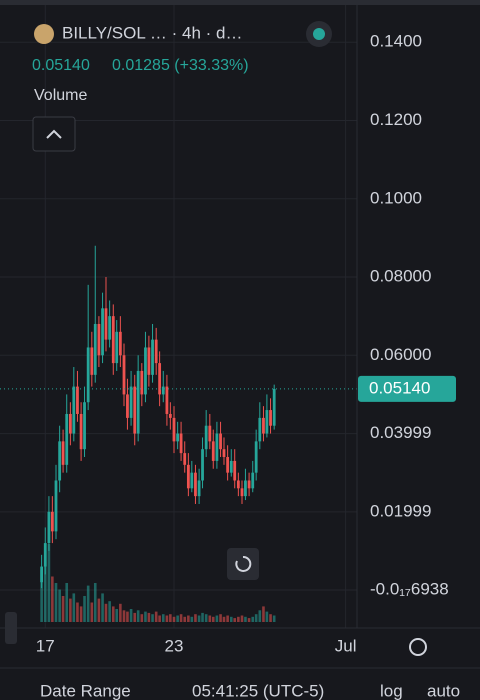  What do you see at coordinates (44, 34) in the screenshot?
I see `token-logo` at bounding box center [44, 34].